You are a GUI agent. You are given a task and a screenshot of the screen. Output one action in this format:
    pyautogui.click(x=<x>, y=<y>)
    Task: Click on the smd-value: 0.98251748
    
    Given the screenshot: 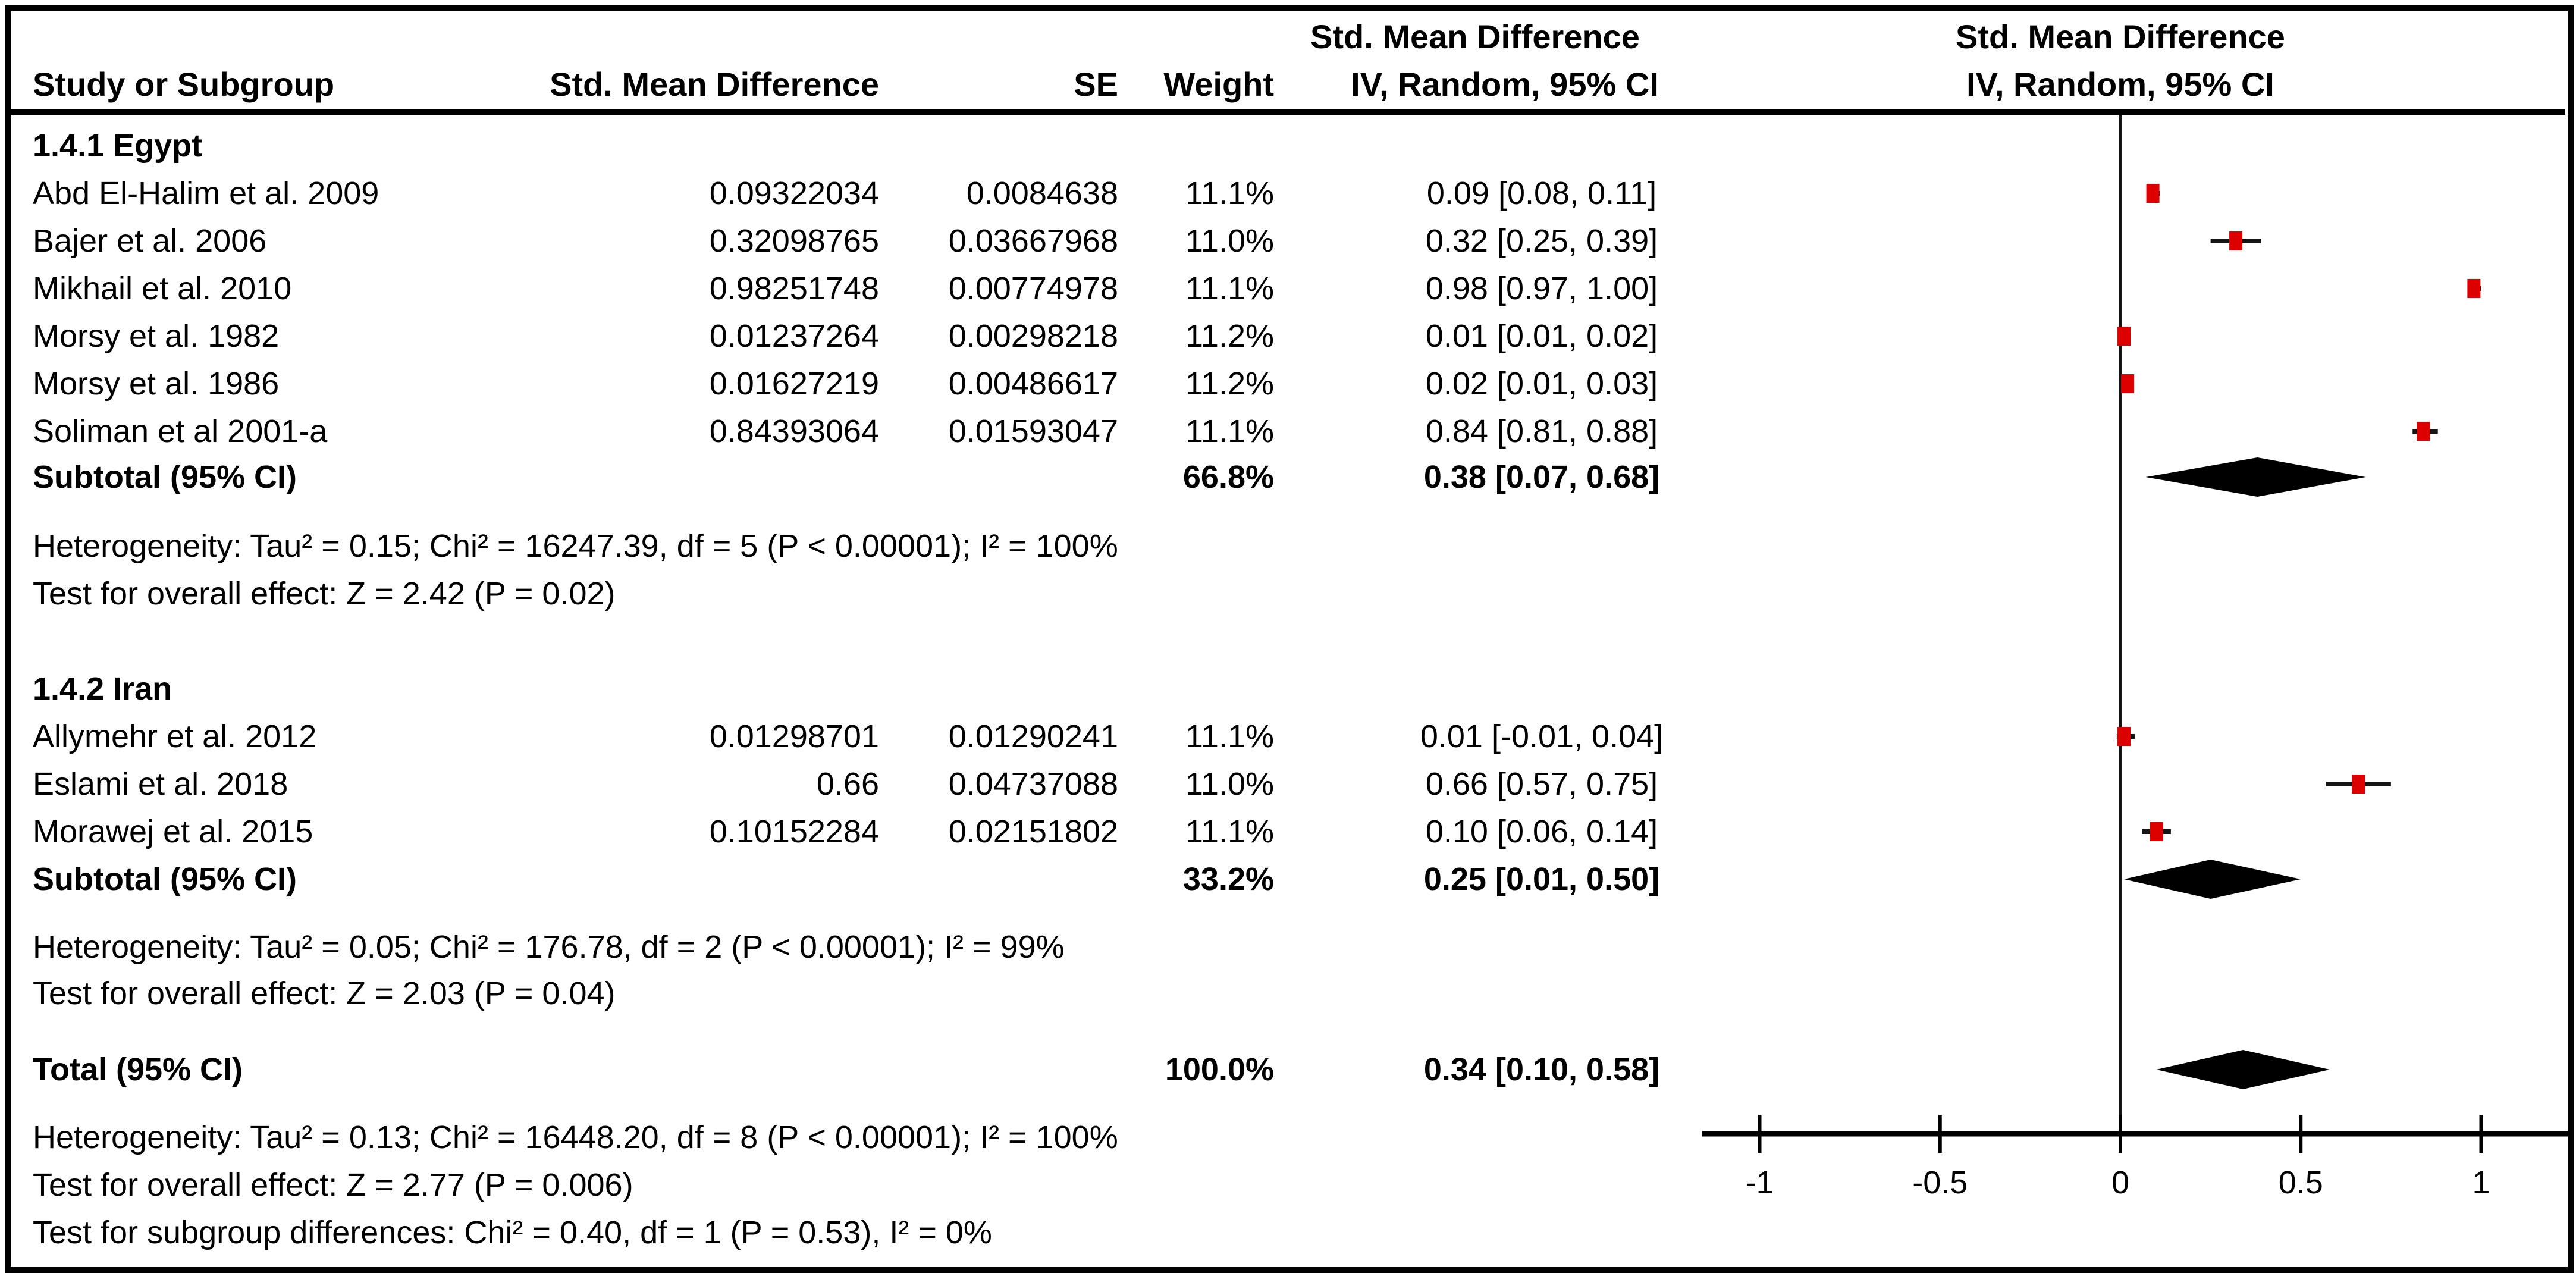 What is the action you would take?
    pyautogui.click(x=794, y=288)
    